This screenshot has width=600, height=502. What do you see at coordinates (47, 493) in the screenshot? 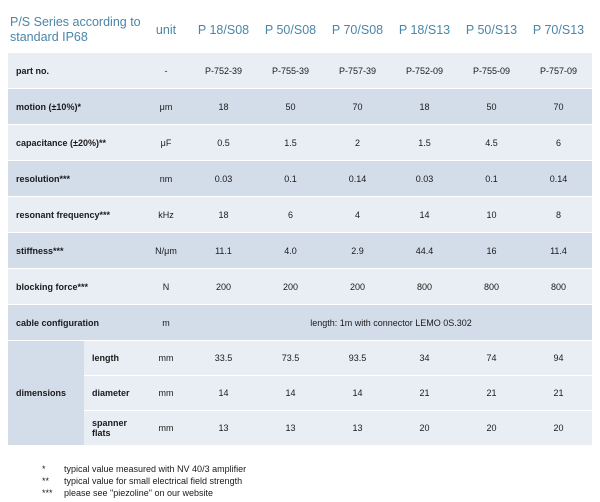
I see `footnote-mark: ***` at bounding box center [47, 493].